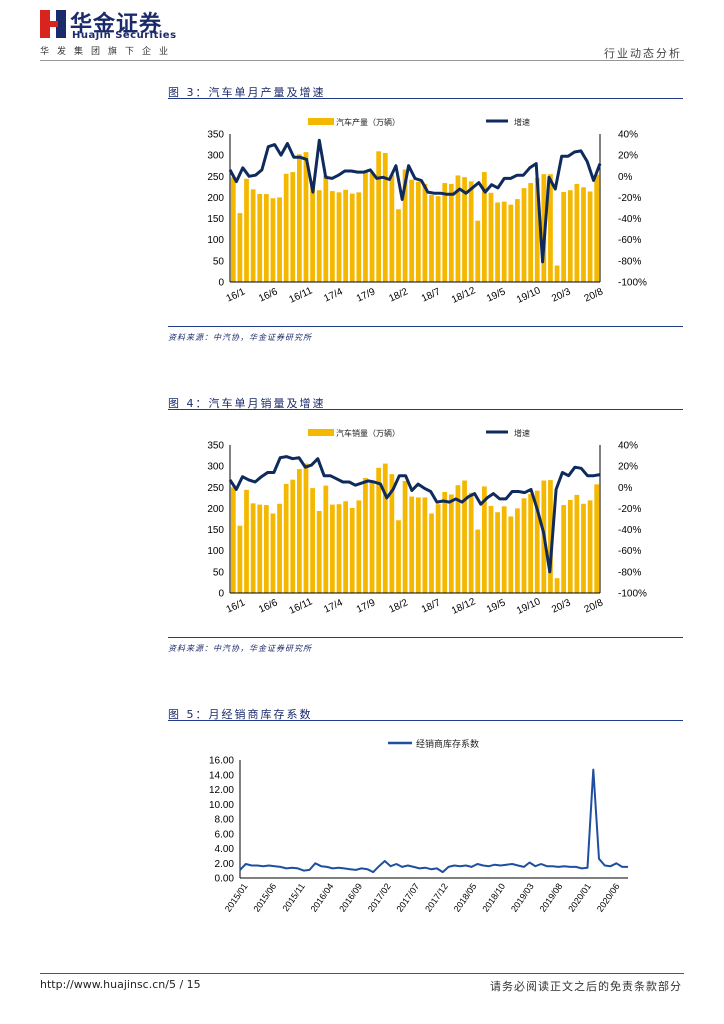 The image size is (724, 1024). What do you see at coordinates (594, 295) in the screenshot?
I see `production-x-tick: 20/8` at bounding box center [594, 295].